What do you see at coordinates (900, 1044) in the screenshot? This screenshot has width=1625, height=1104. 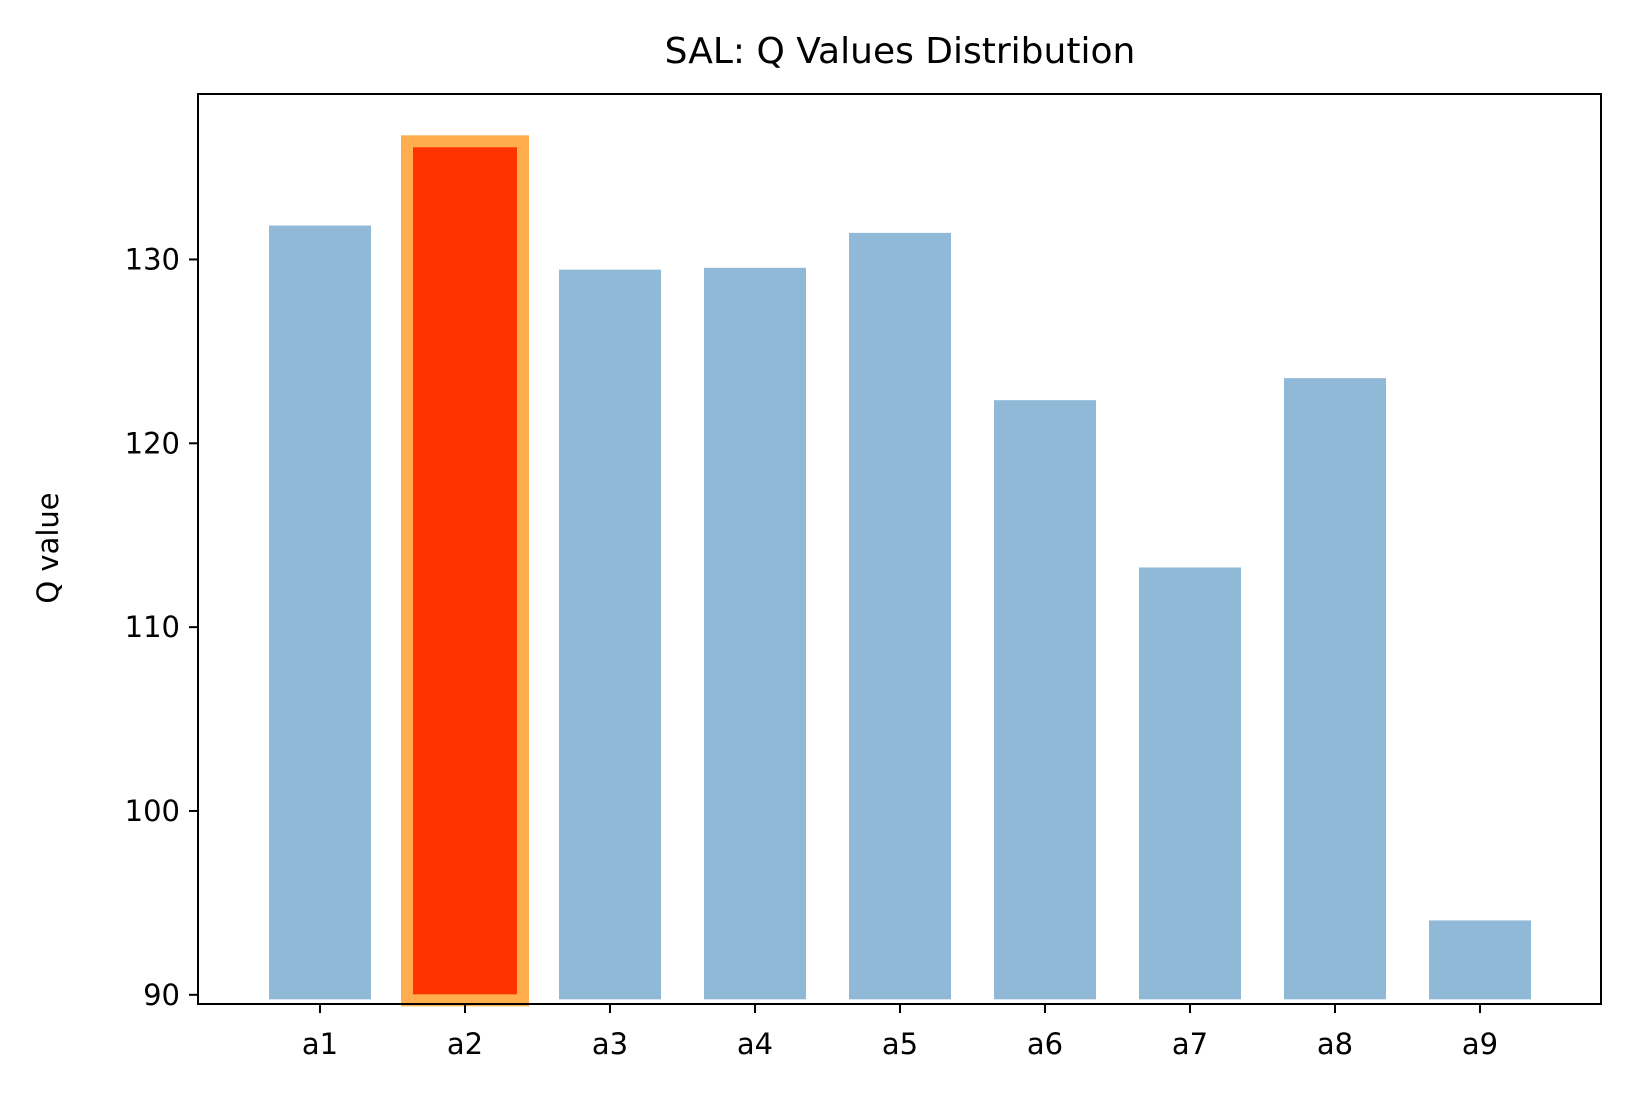 I see `x-tick-label-a5: a5` at bounding box center [900, 1044].